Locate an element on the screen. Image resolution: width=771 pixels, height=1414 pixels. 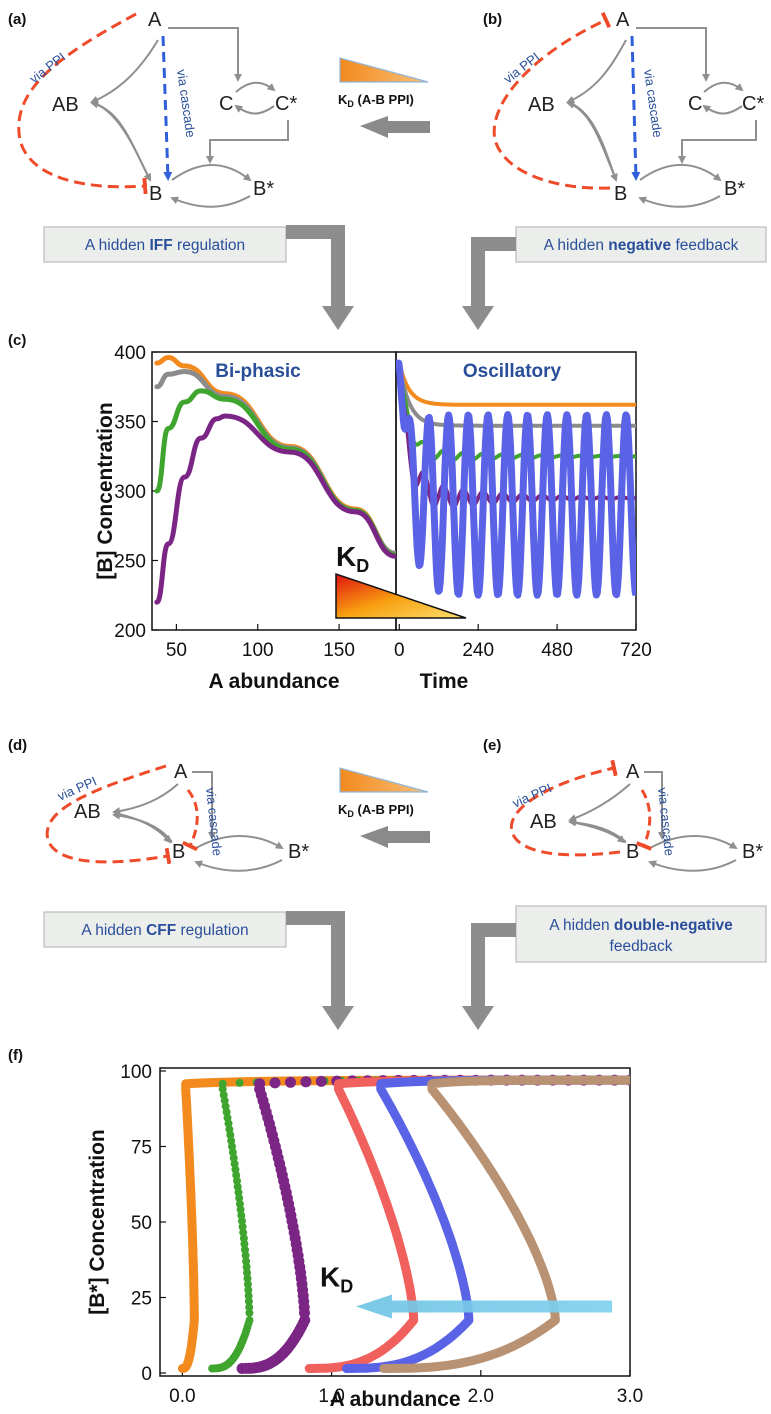
x-tick-label: 2.0 is located at coordinates (481, 1396).